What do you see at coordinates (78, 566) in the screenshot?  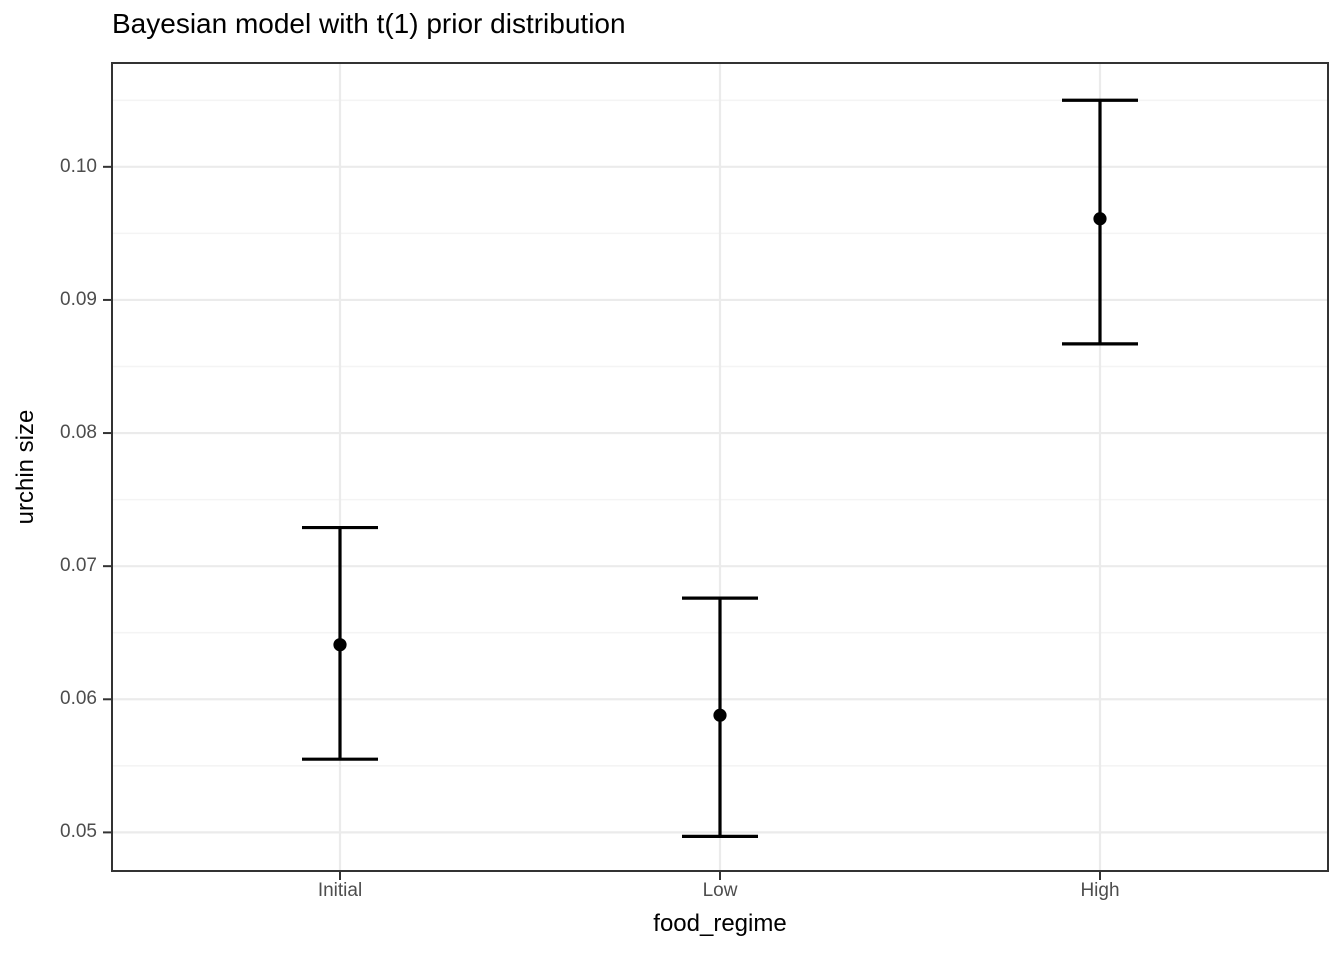 I see `y-tick-label: 0.07` at bounding box center [78, 566].